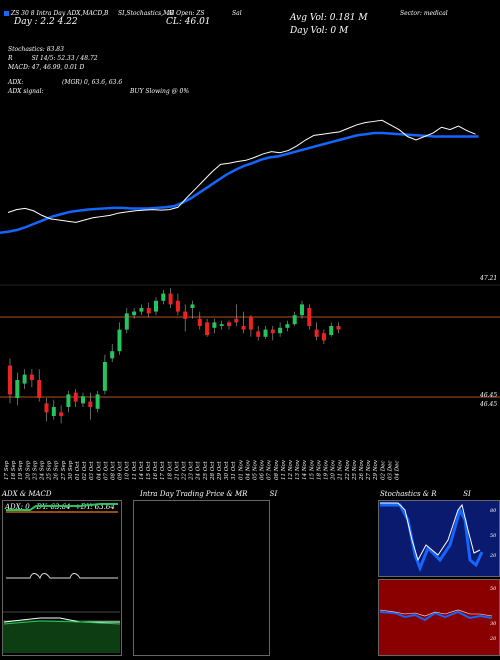  What do you see at coordinates (201, 578) in the screenshot?
I see `intraday-panel` at bounding box center [201, 578].